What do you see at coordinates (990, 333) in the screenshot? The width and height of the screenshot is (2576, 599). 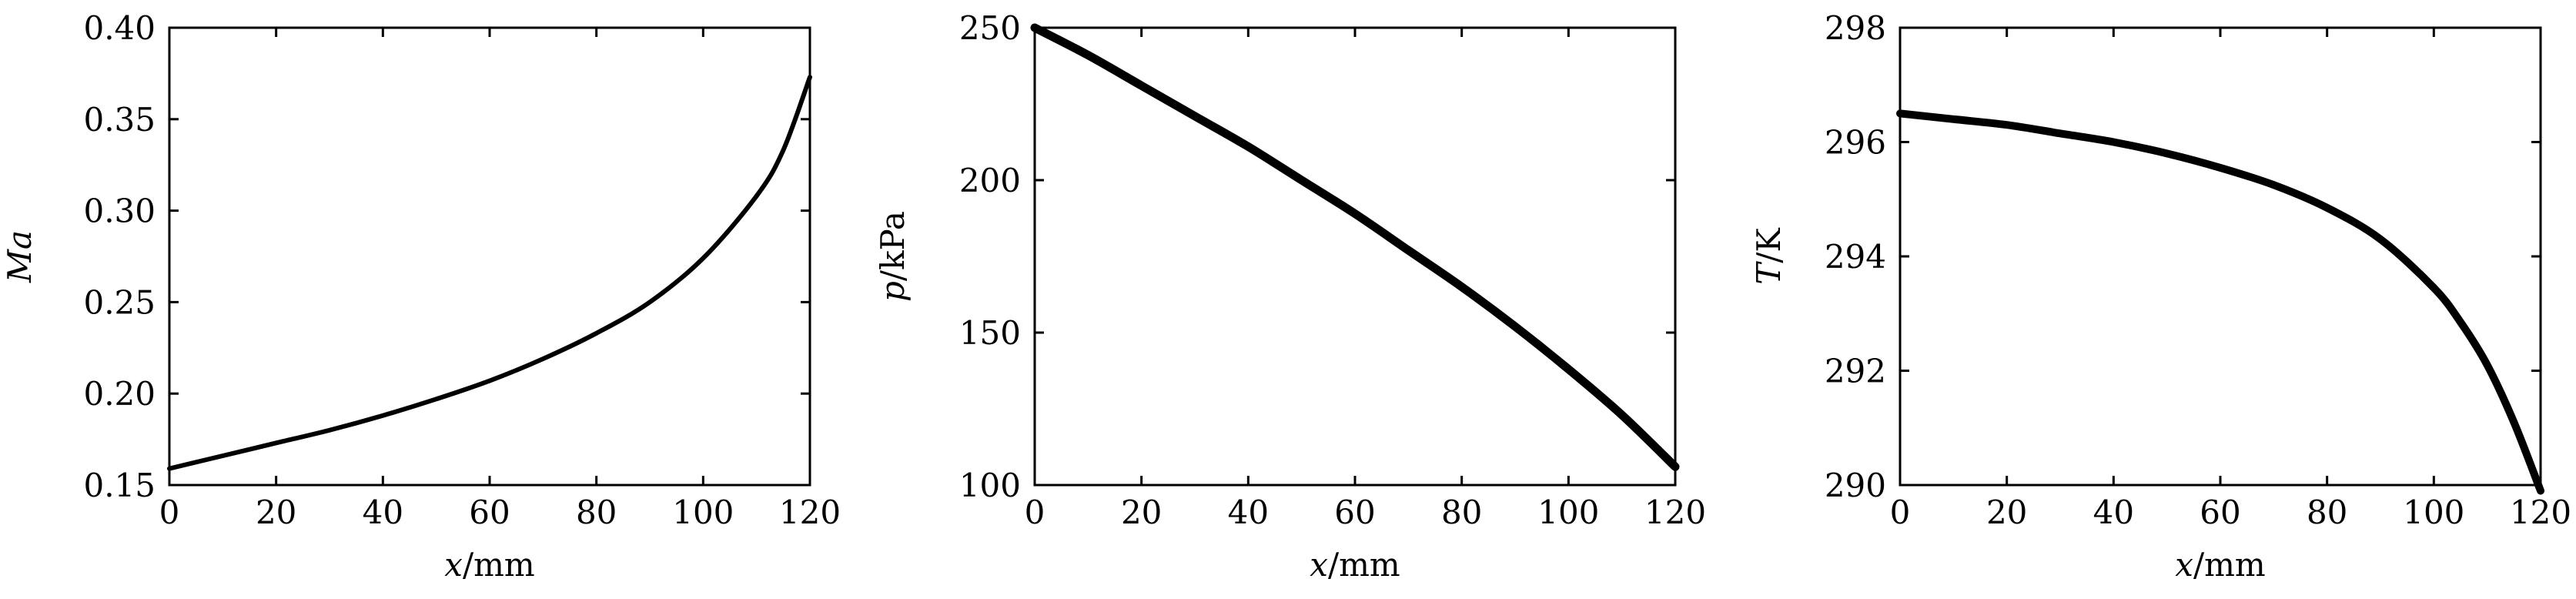 I see `y-tick-label: 150` at bounding box center [990, 333].